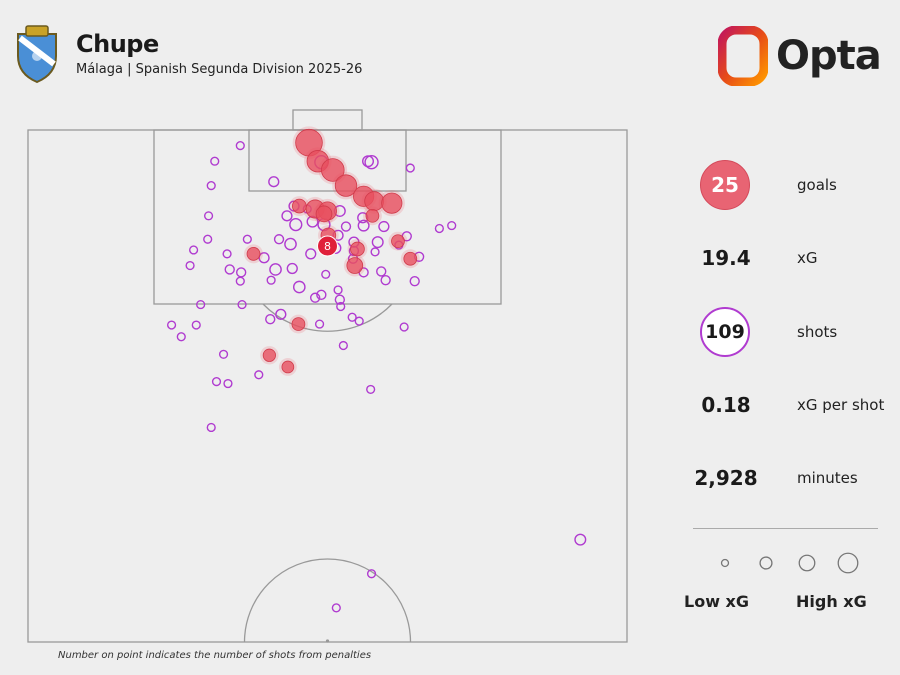  What do you see at coordinates (725, 185) in the screenshot?
I see `goals-value: 25` at bounding box center [725, 185].